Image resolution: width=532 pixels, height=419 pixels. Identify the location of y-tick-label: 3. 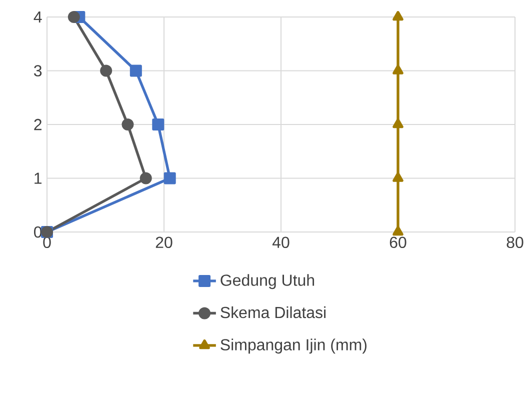
(38, 70).